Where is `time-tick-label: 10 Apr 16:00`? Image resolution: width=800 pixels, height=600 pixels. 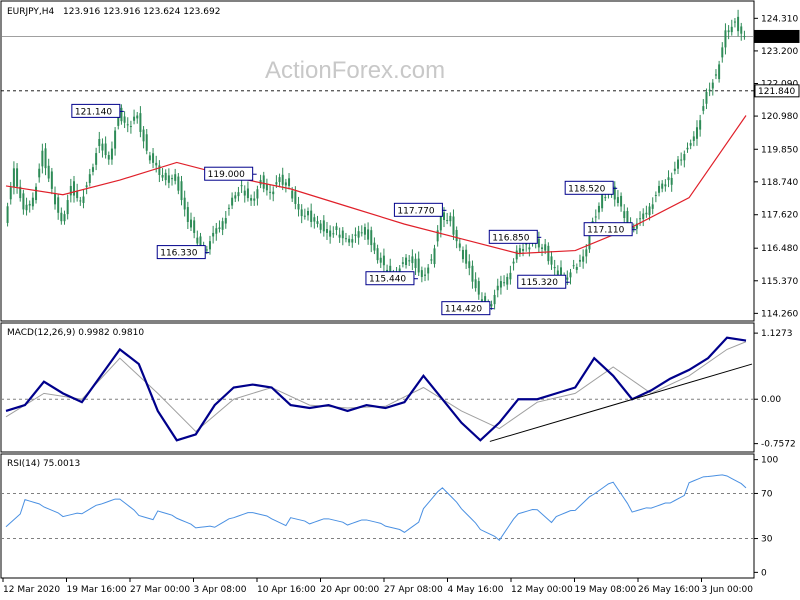
time-tick-label: 10 Apr 16:00 is located at coordinates (286, 590).